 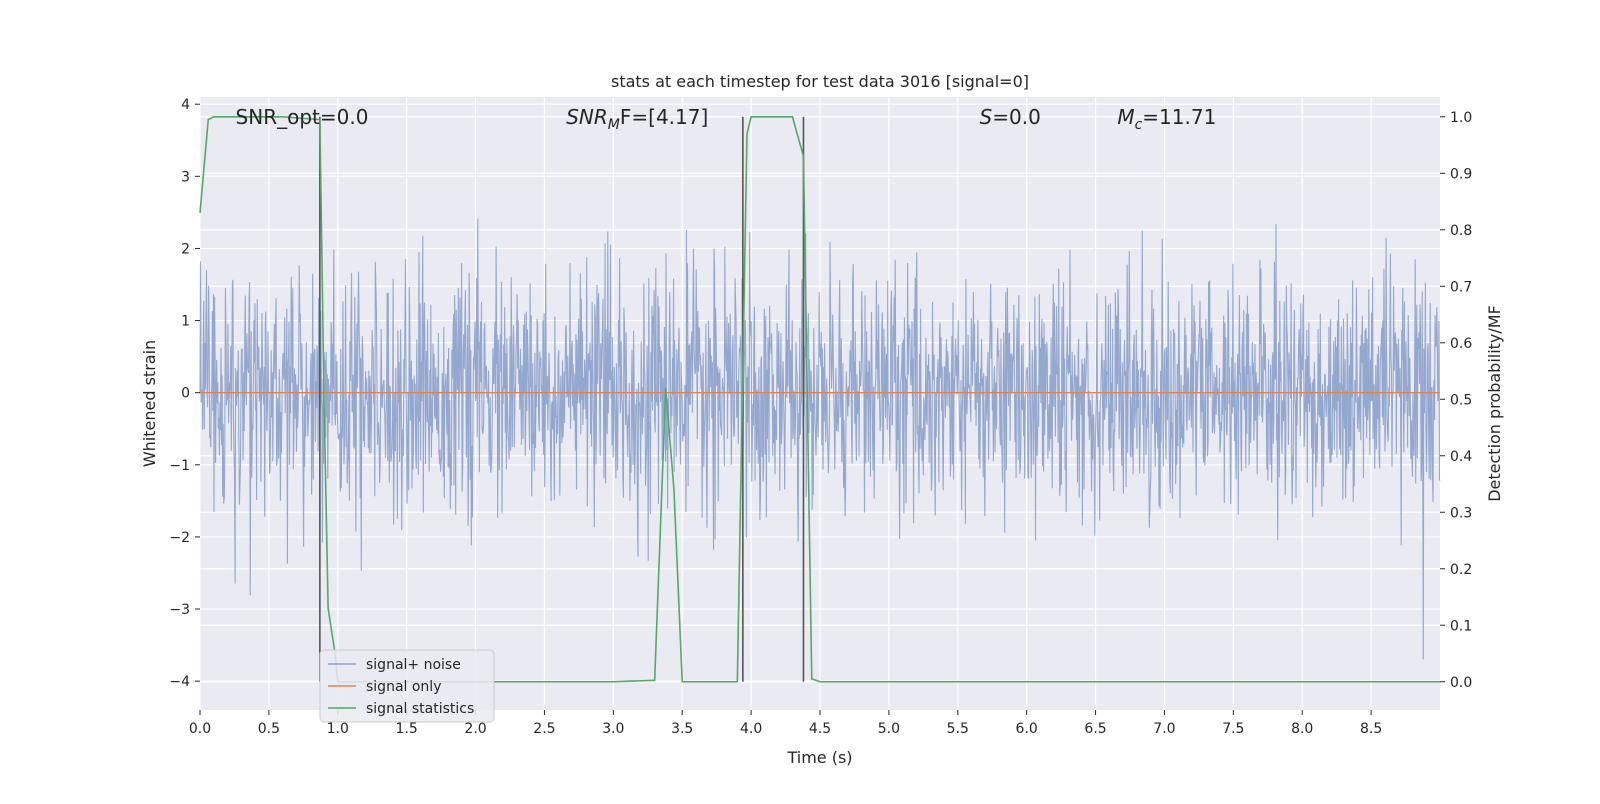 I want to click on x-tick-label: 2.0, so click(x=475, y=729).